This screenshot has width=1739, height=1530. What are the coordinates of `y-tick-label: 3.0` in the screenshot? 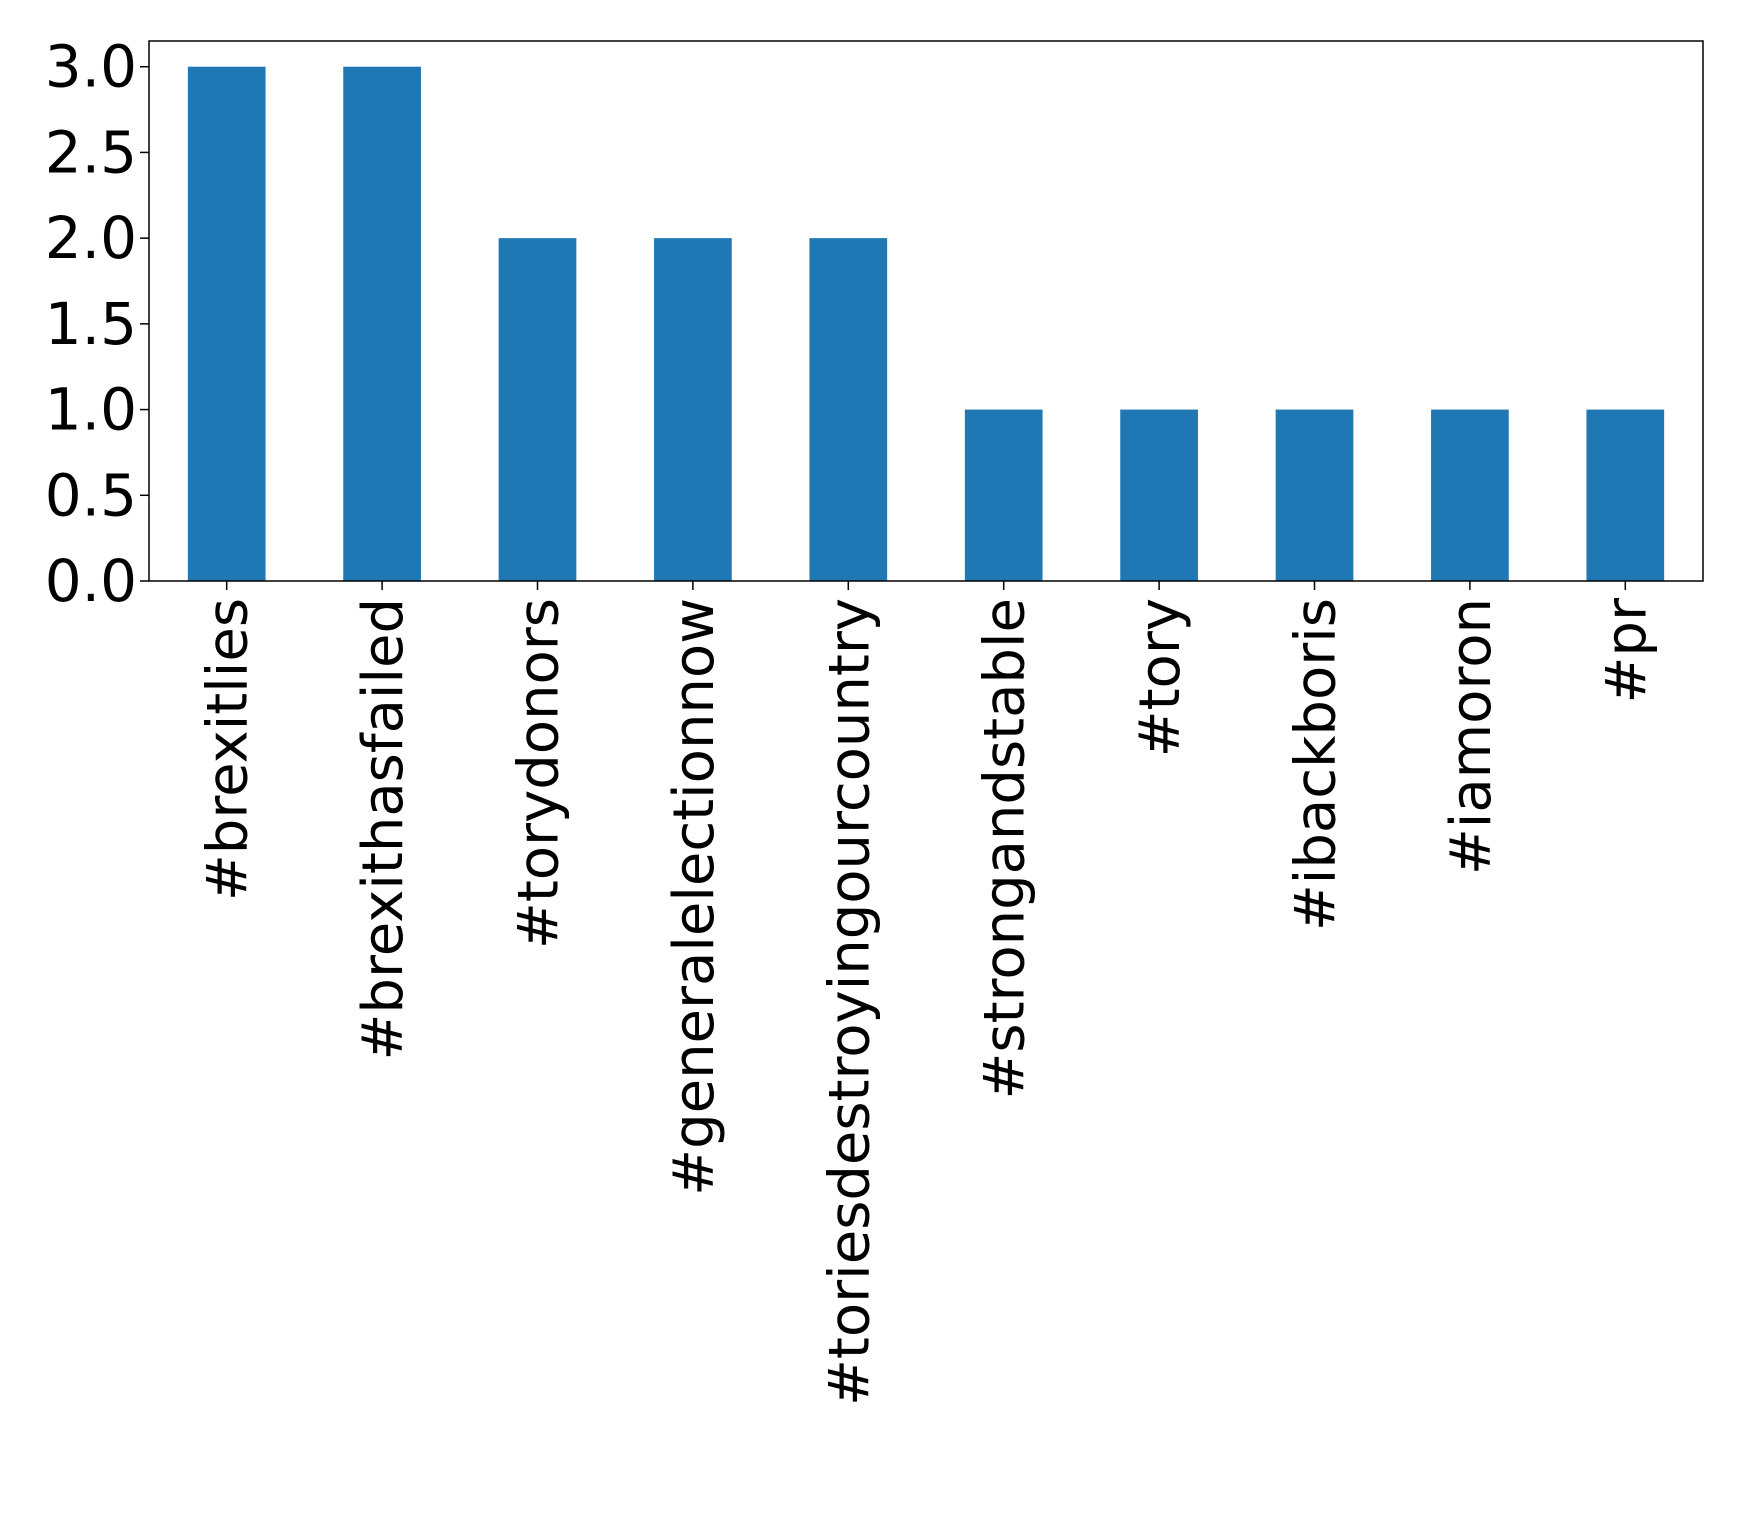 It's located at (91, 67).